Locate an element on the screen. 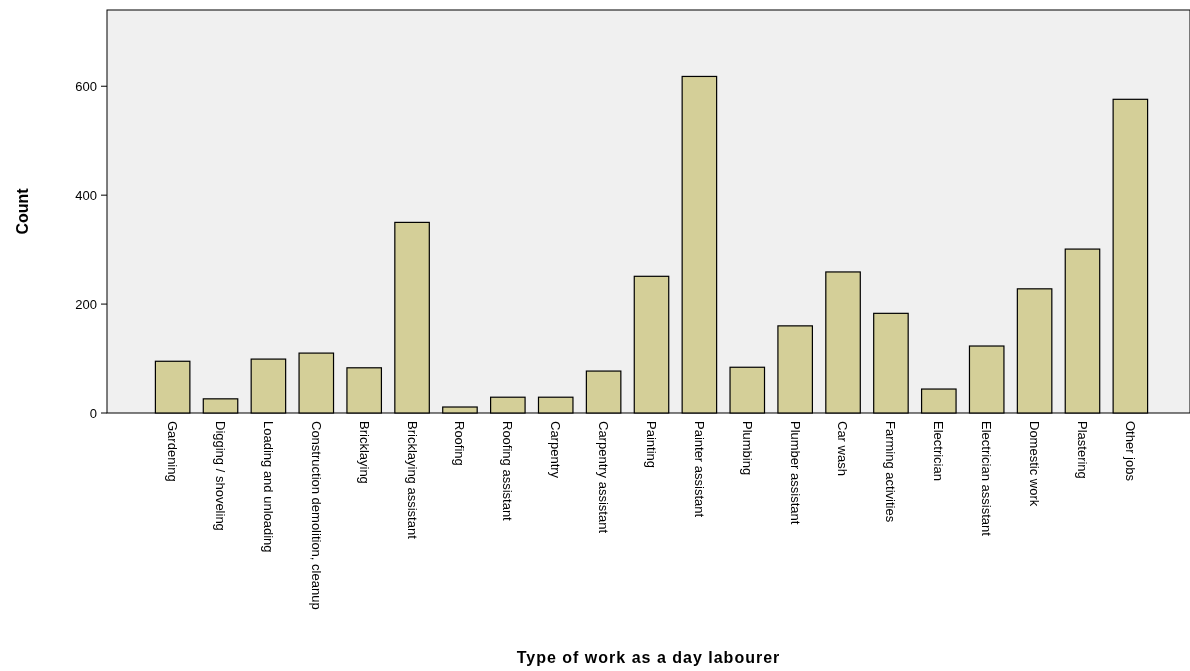  x-tick-label: Painting is located at coordinates (651, 444).